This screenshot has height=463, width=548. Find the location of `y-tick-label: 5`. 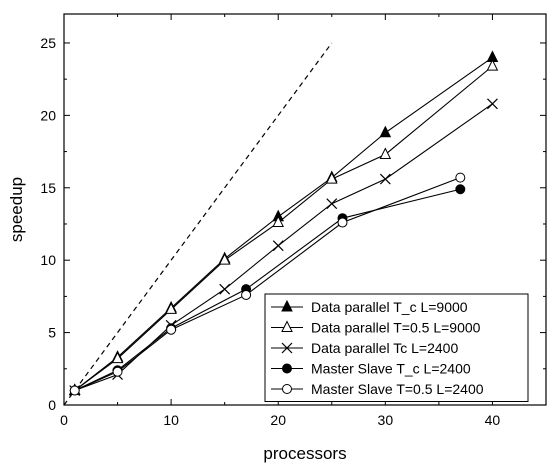

y-tick-label: 5 is located at coordinates (52, 333).